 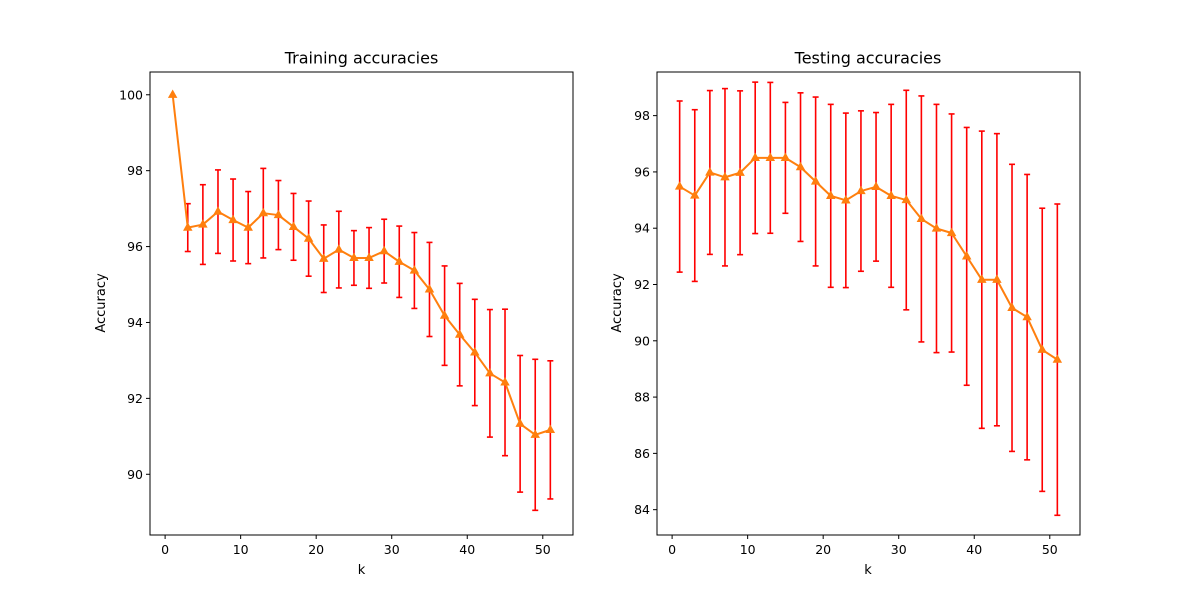 I want to click on y-tick-label: 84, so click(x=642, y=509).